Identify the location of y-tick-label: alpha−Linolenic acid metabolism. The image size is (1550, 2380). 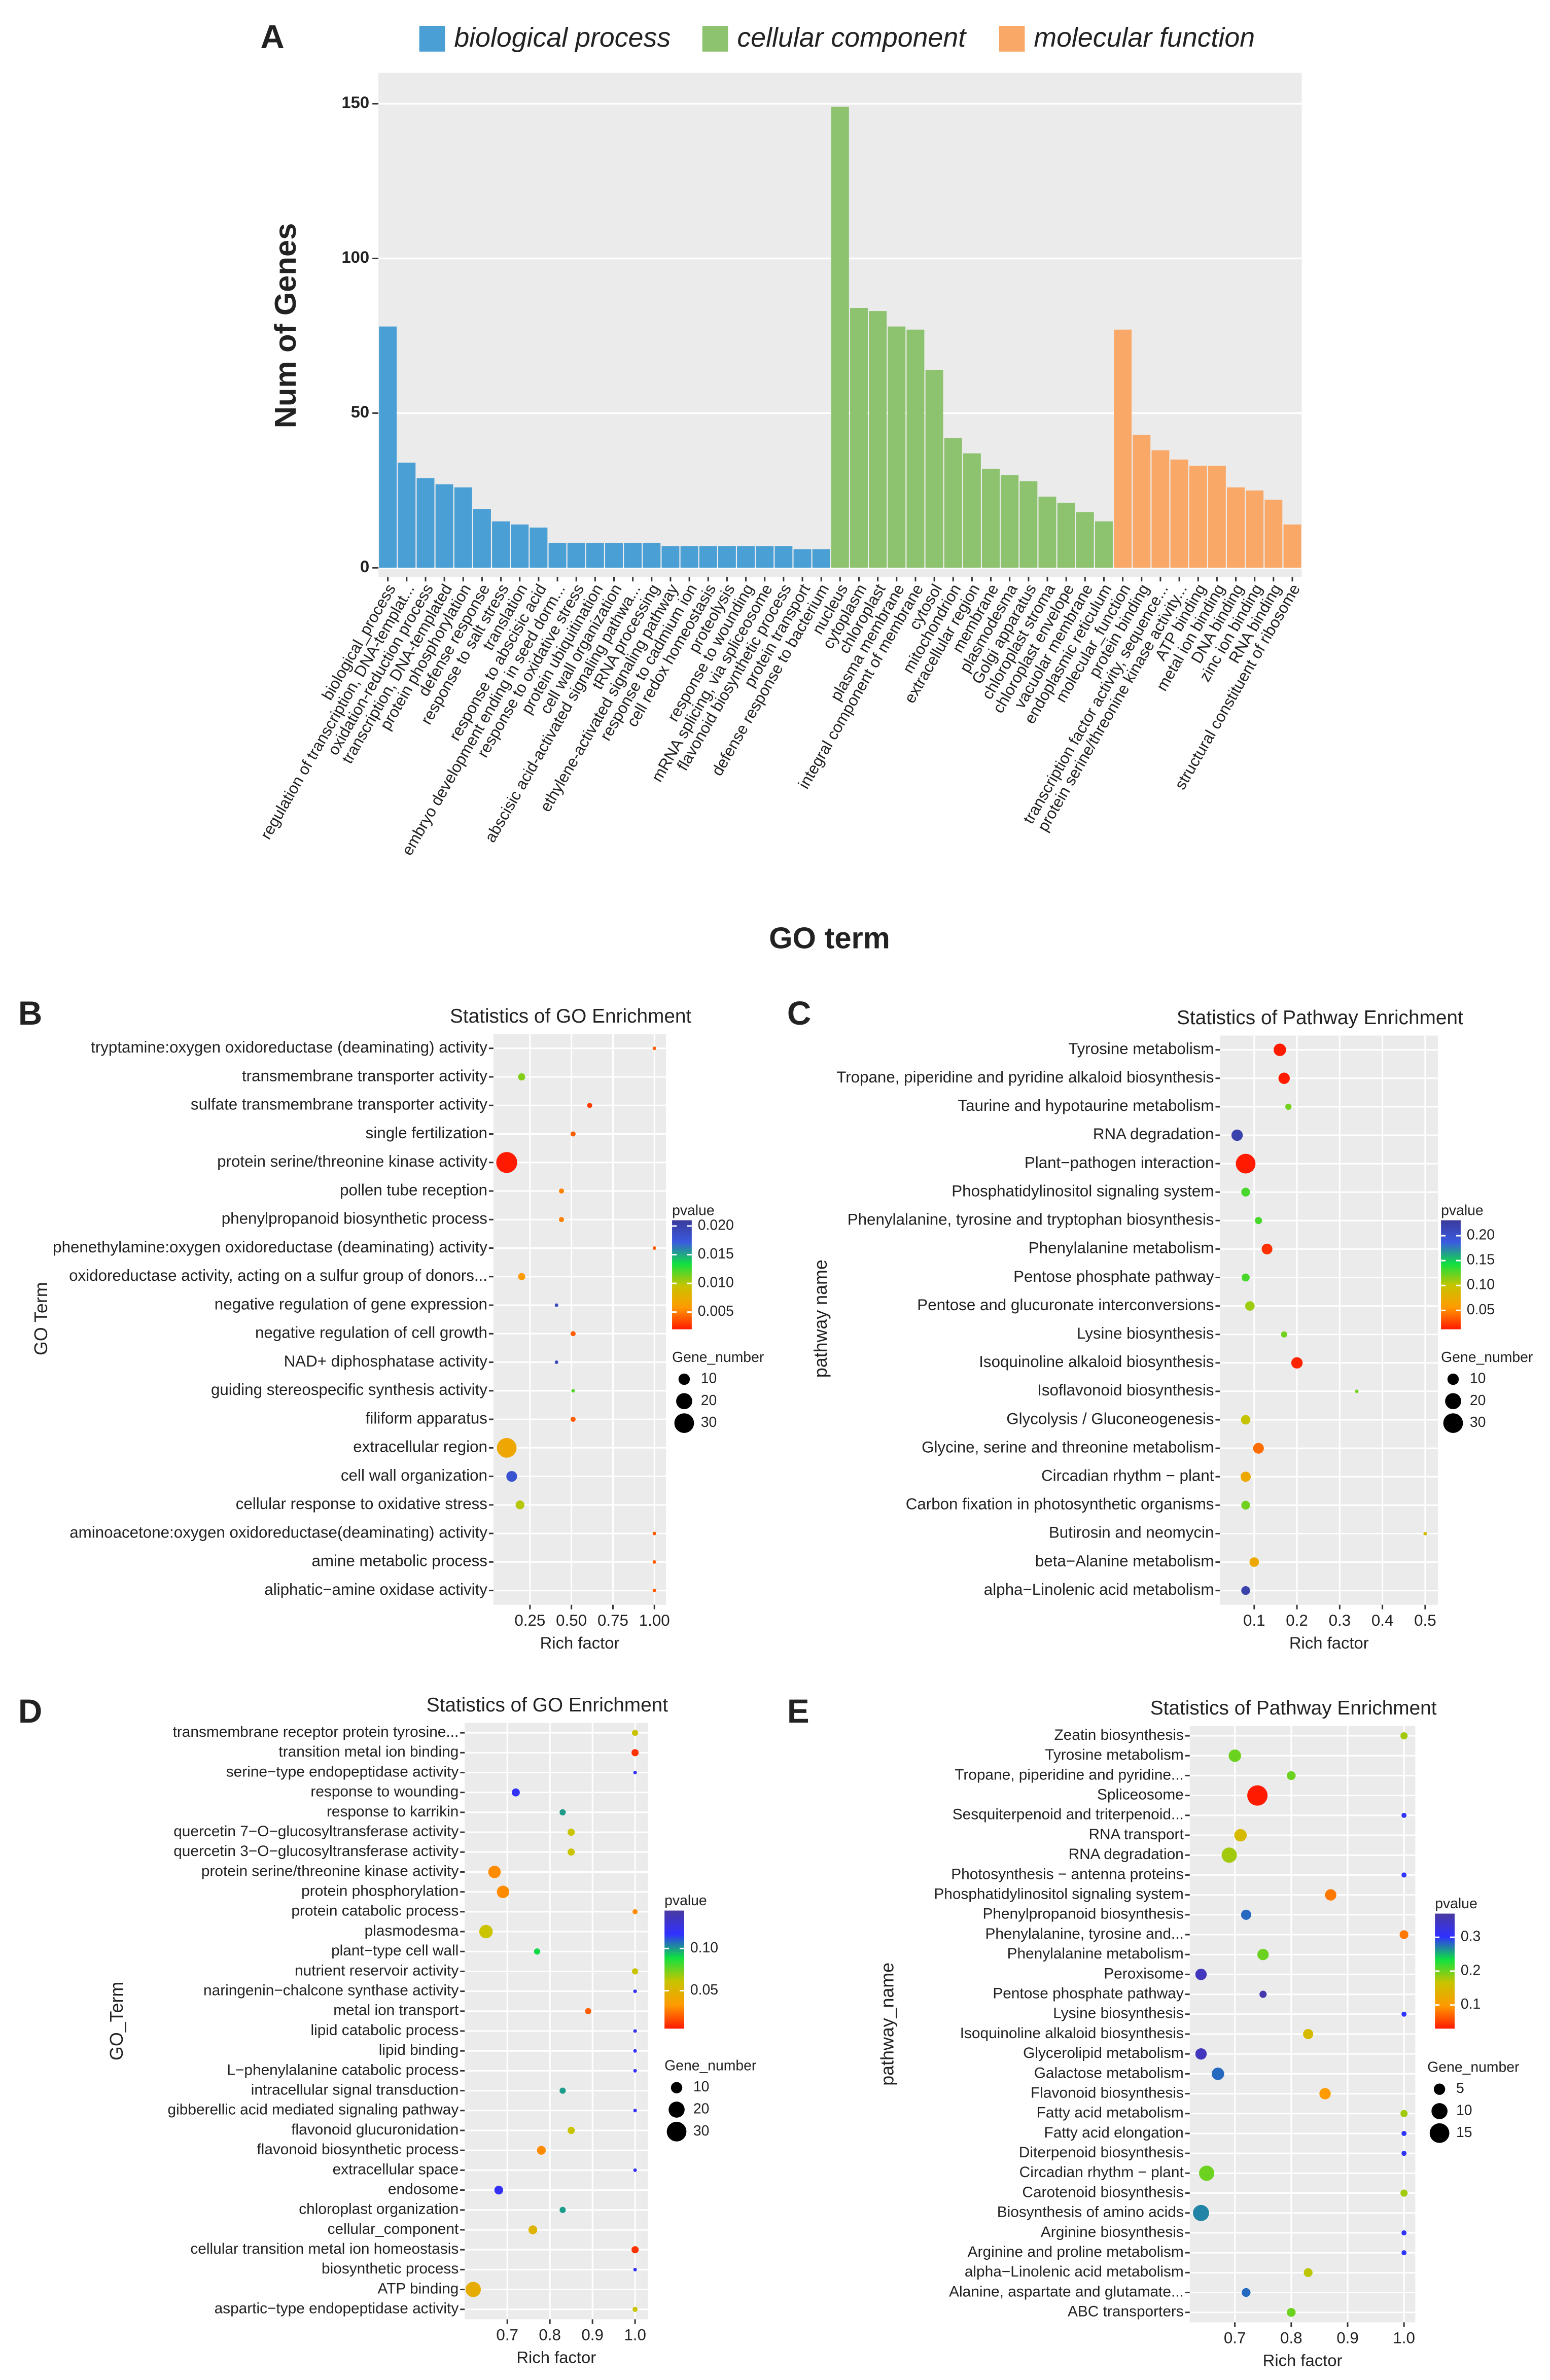
(1099, 1590).